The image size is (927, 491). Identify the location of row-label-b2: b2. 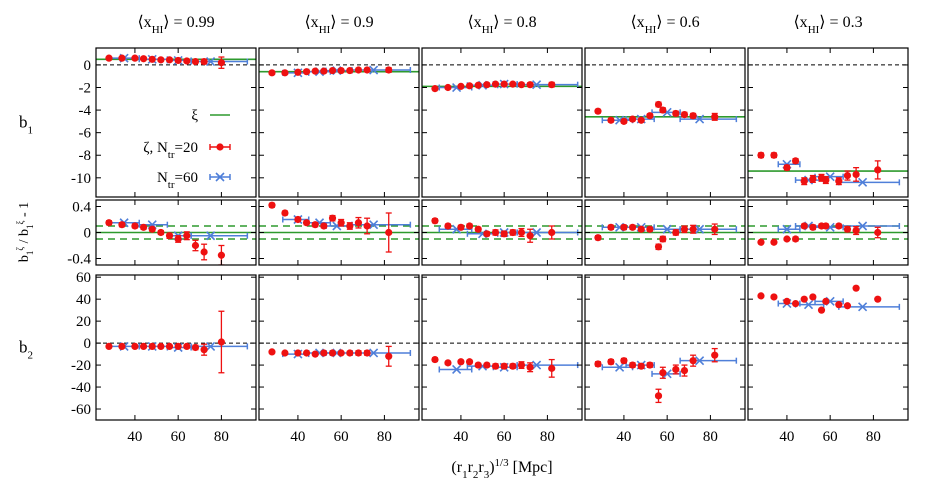
(26, 350).